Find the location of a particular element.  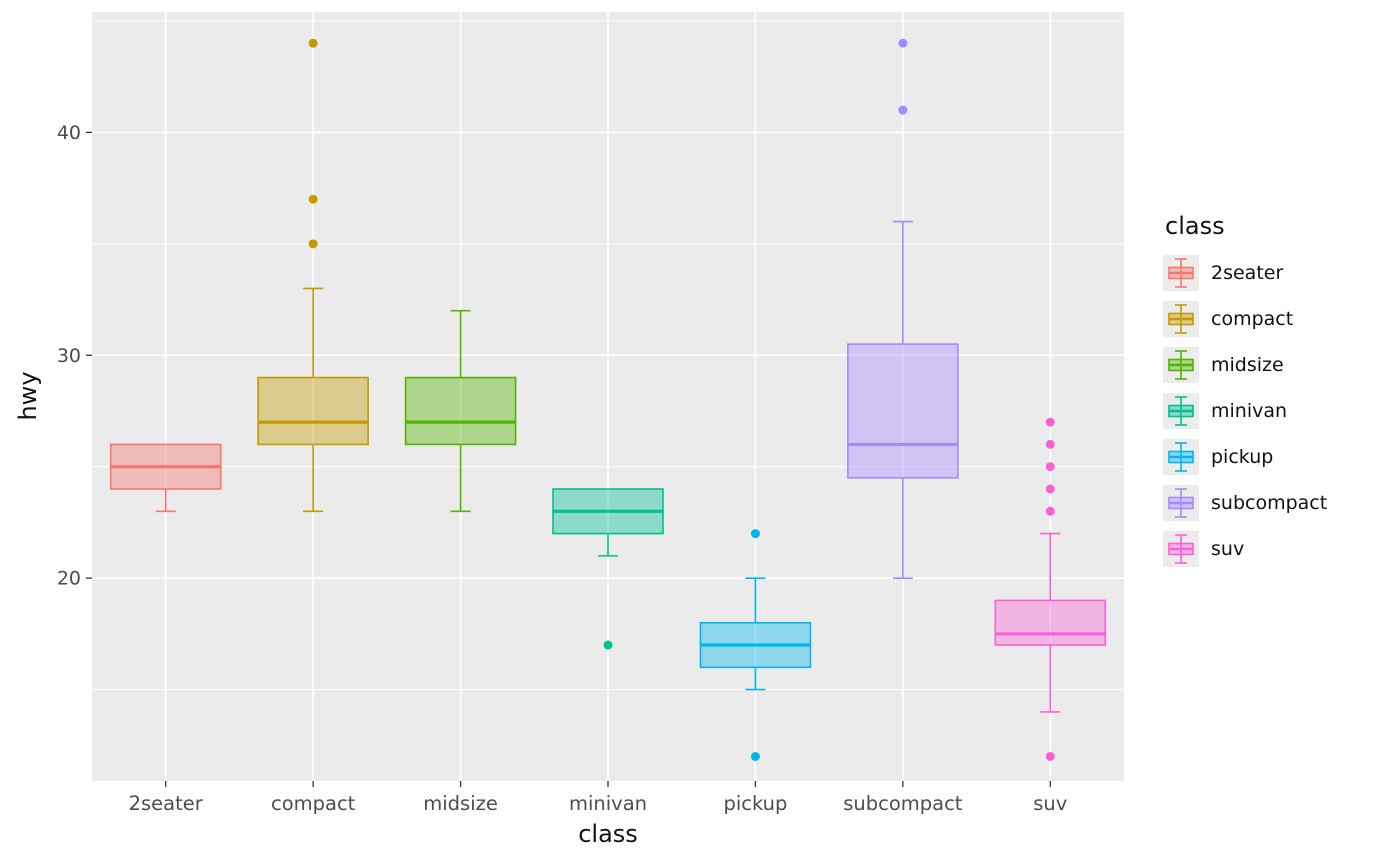

legend-key-swatch-minivan is located at coordinates (1181, 411).